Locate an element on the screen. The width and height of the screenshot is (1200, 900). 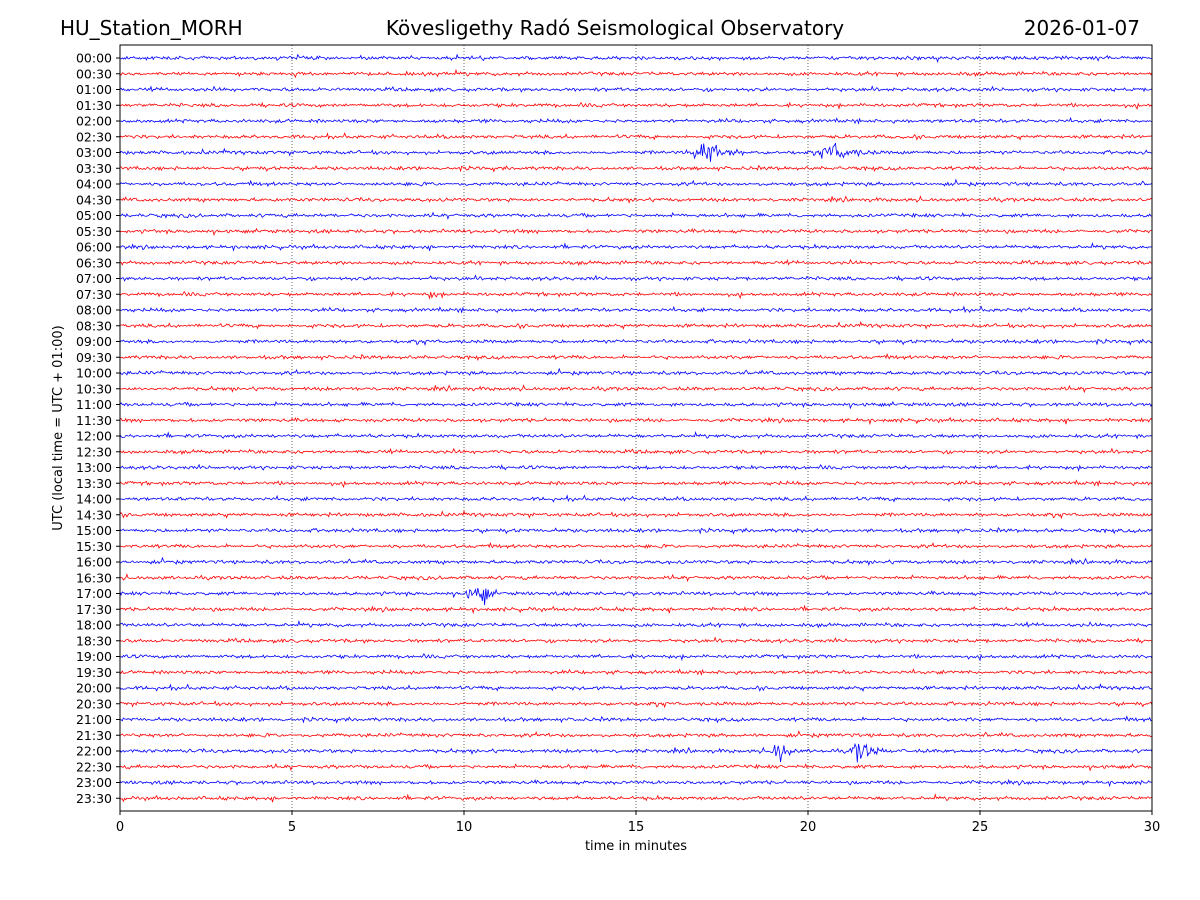
trace-2030 is located at coordinates (636, 704).